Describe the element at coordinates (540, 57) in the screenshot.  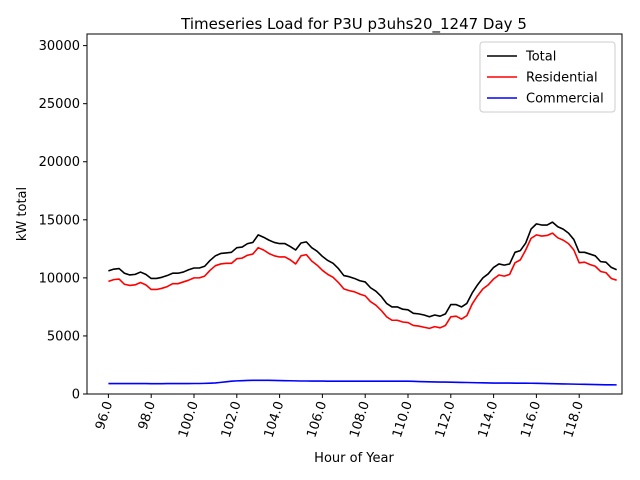
I see `legend-label-total: Total` at that location.